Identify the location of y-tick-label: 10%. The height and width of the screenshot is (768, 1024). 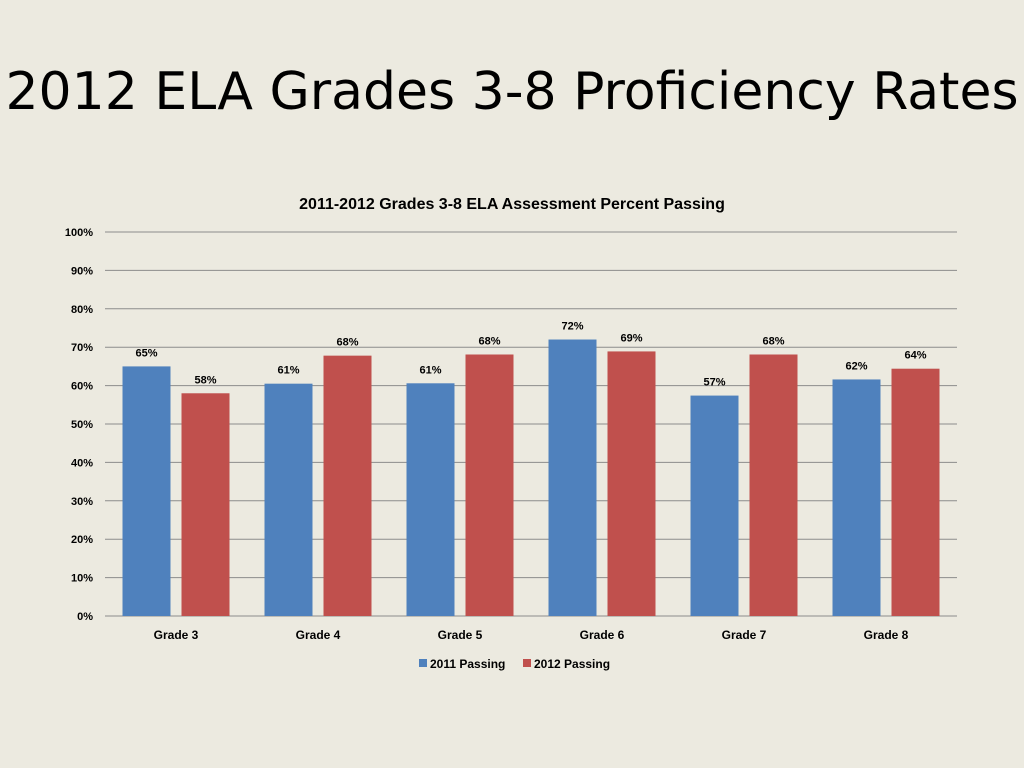
(82, 579).